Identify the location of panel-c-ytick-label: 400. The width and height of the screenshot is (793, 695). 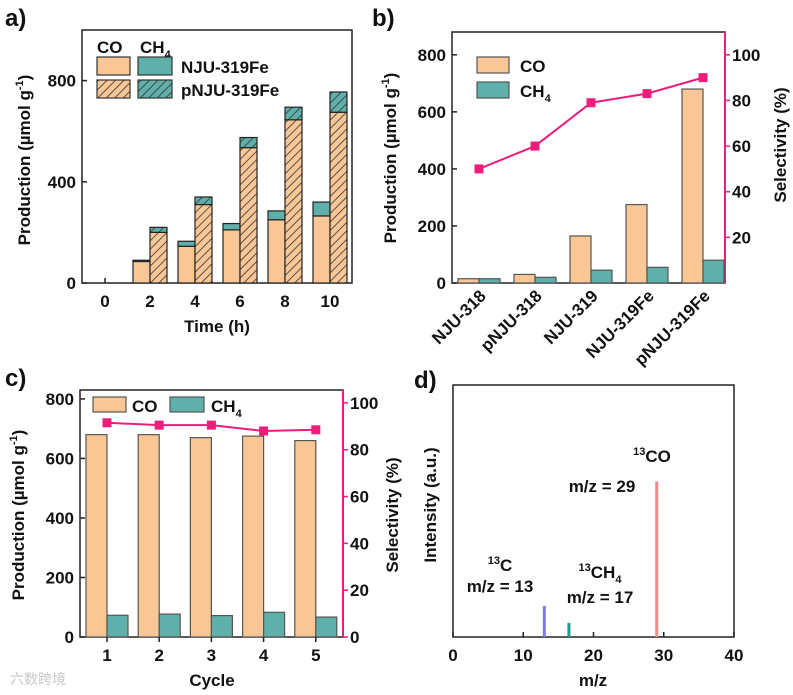
(60, 518).